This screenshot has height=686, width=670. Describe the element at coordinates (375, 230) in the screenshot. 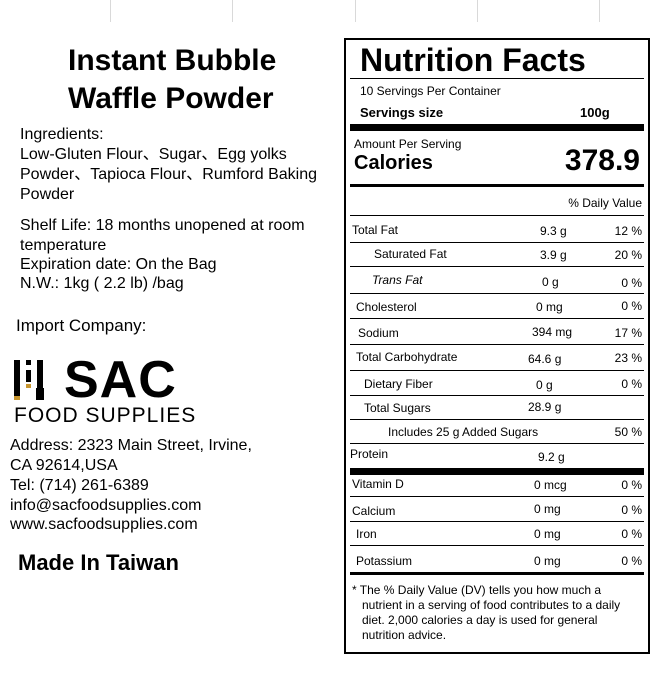

I see `nutrient-label: Total Fat` at that location.